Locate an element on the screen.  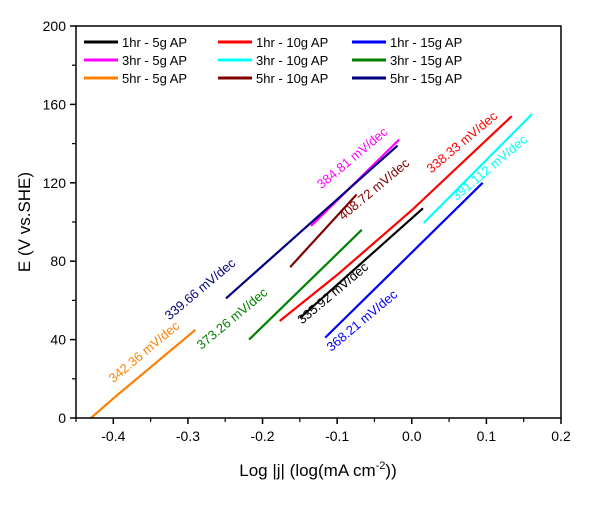
y-tick-label: 200 is located at coordinates (55, 26).